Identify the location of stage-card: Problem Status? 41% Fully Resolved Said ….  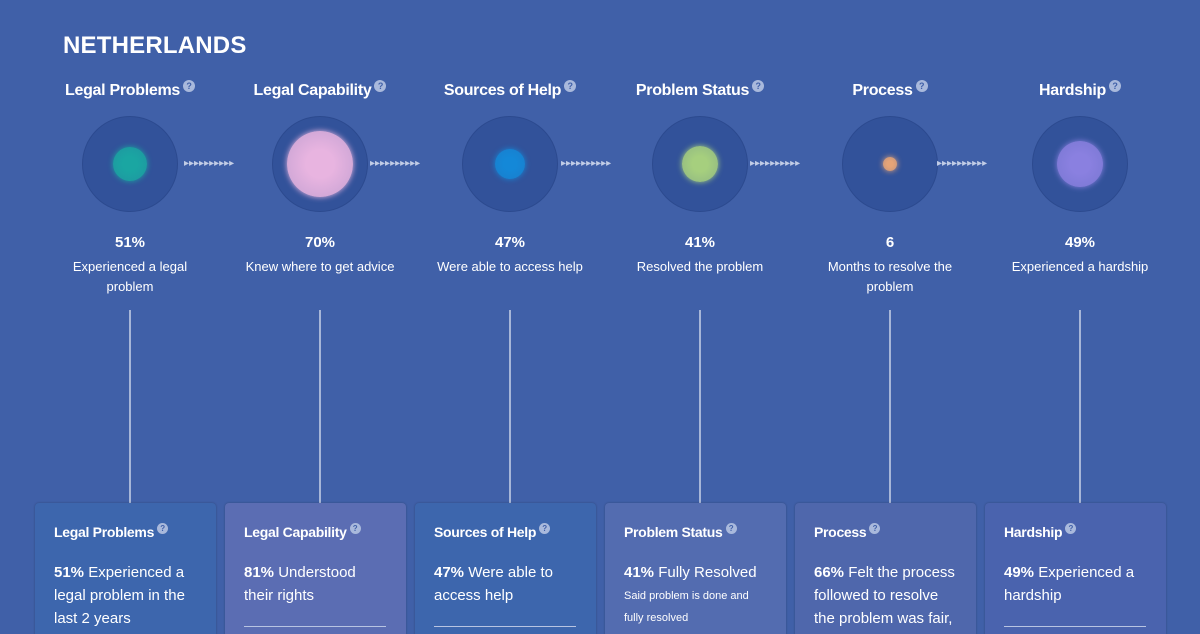
(695, 568).